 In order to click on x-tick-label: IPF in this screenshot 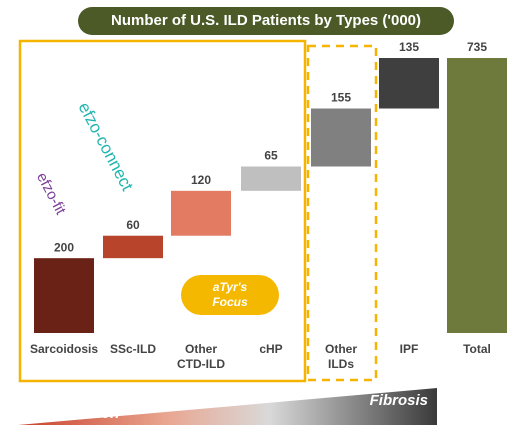, I will do `click(409, 349)`.